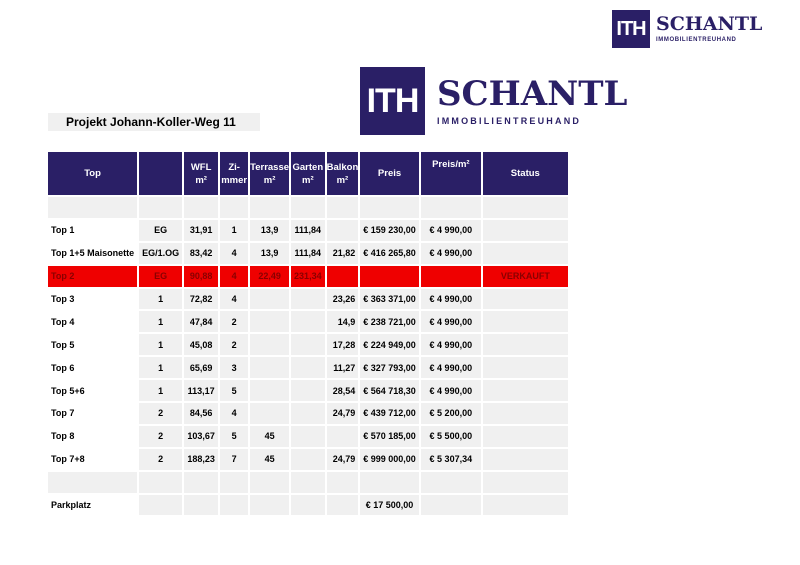  I want to click on table-row: Top 7 2 84,56 4 24,79 € 439 712,00 € 5 200,00, so click(308, 413).